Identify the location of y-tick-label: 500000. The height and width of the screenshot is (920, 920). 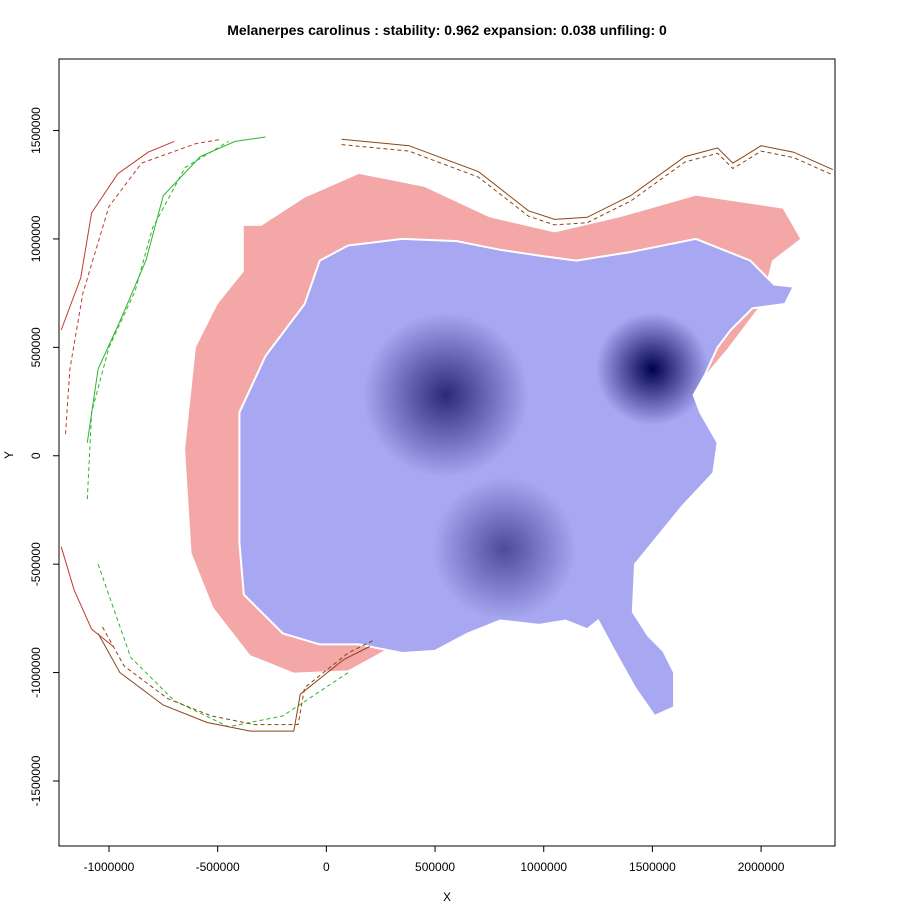
(36, 347).